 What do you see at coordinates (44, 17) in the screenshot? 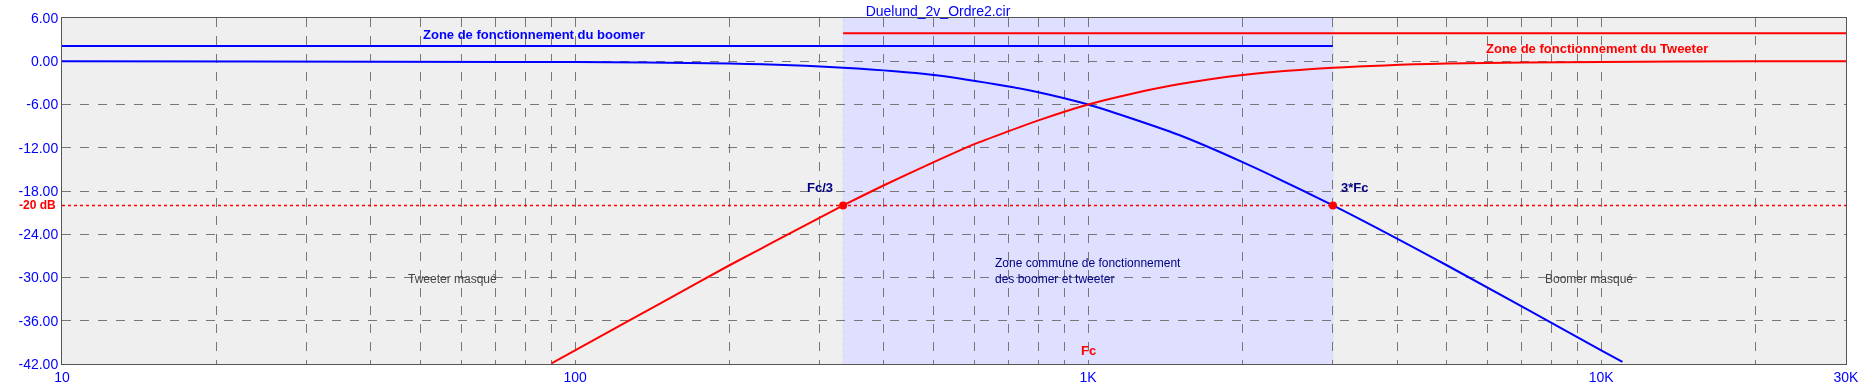
I see `y-tick-label: 6.00` at bounding box center [44, 17].